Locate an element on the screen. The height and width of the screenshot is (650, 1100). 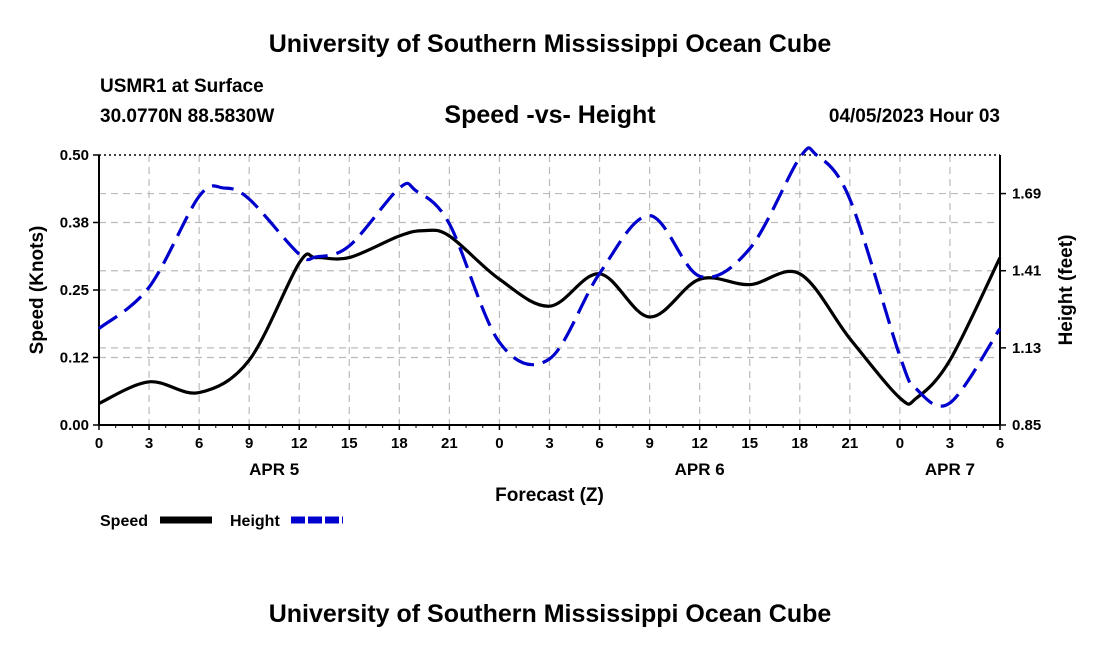
station-label: USMR1 at Surface is located at coordinates (182, 86).